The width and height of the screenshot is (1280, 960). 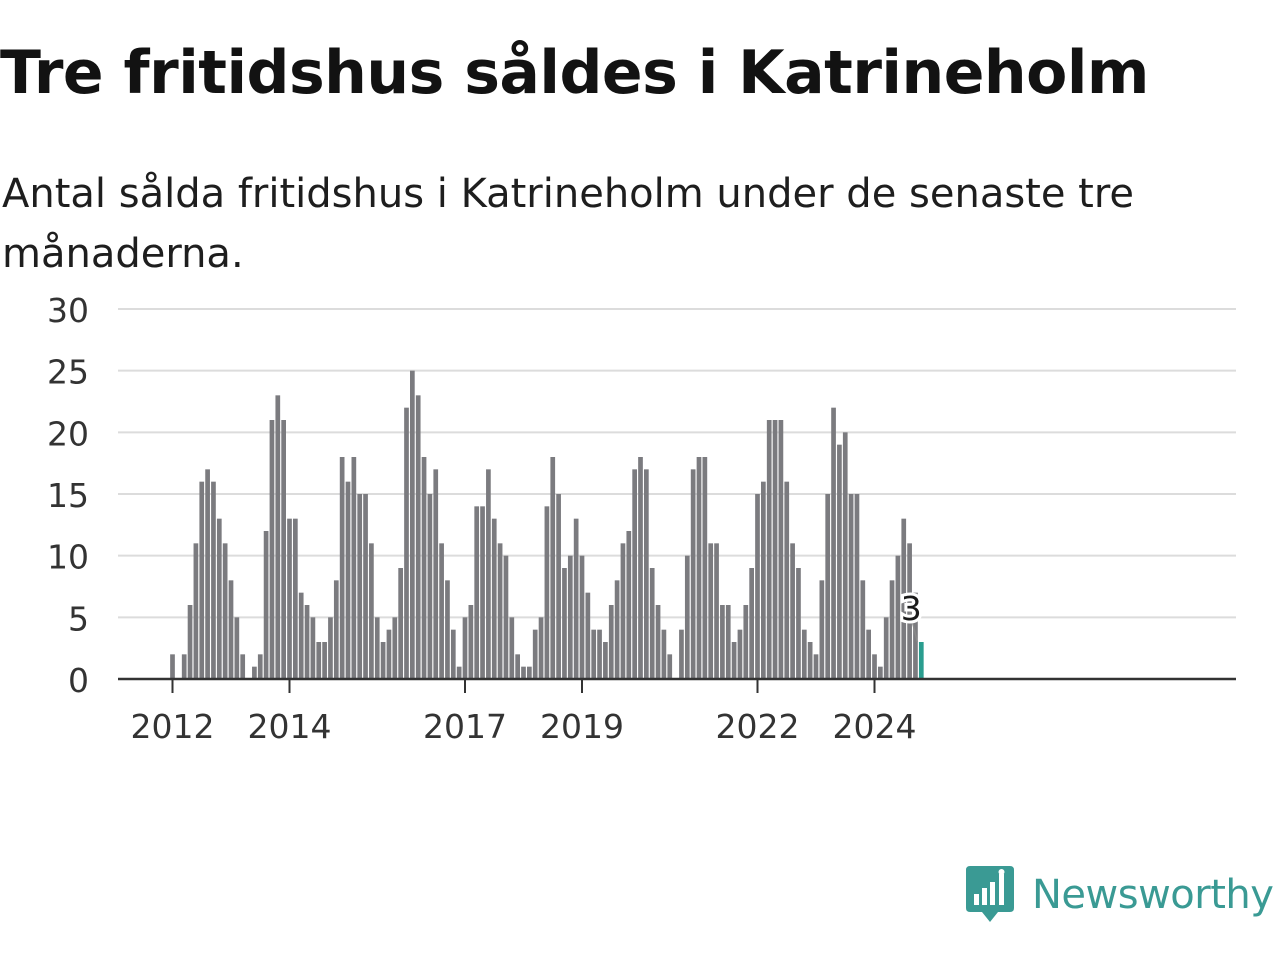 I want to click on brand-name: Newsworthy, so click(x=1153, y=895).